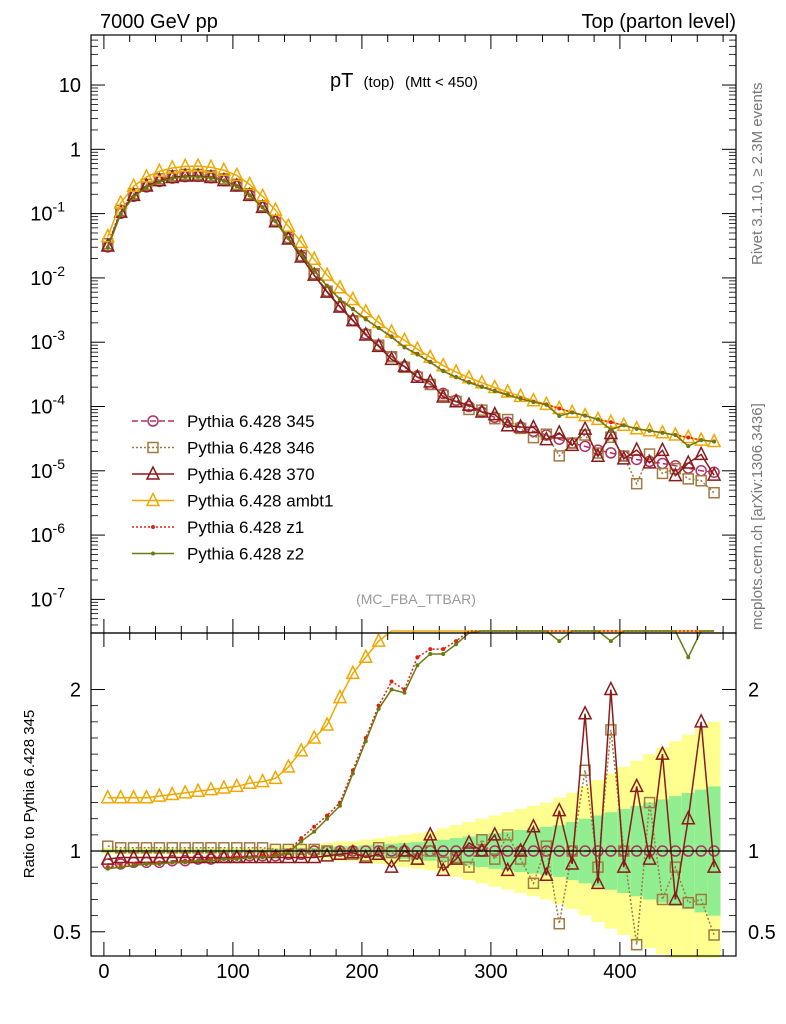 The width and height of the screenshot is (786, 1024). I want to click on main-ytick-exponent: -7, so click(59, 592).